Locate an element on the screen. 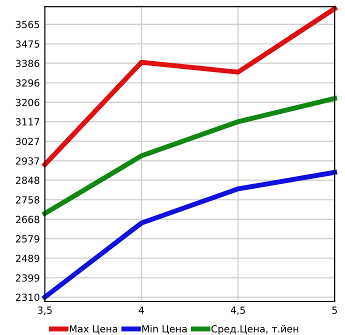 Image resolution: width=345 pixels, height=335 pixels. y-tick-label: 2937 is located at coordinates (28, 161).